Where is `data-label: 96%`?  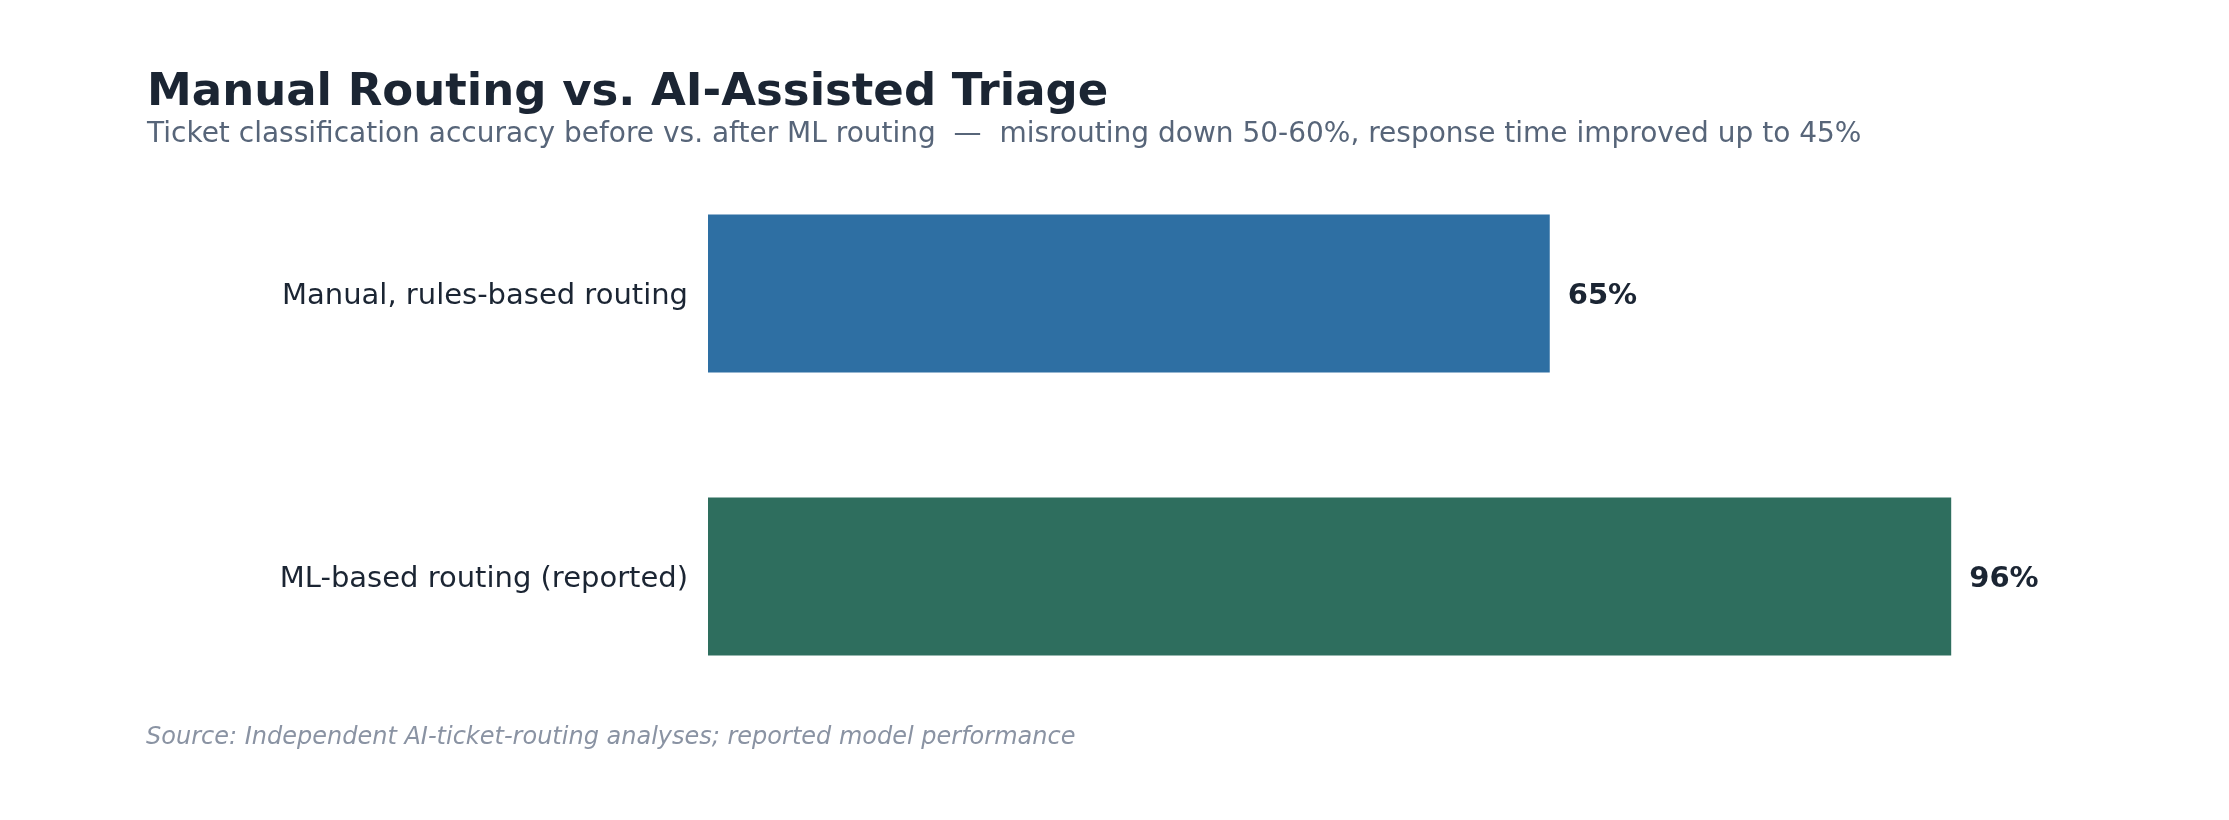
data-label: 96% is located at coordinates (2004, 576).